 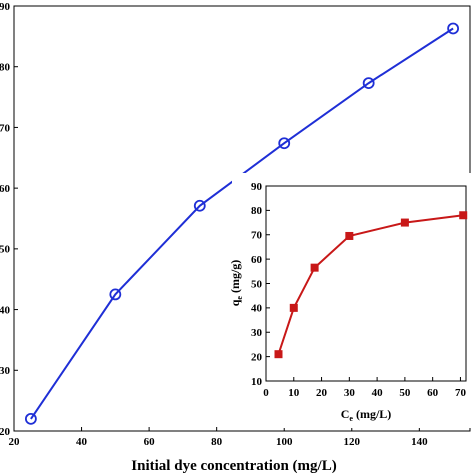 I want to click on inset-x-tick-label: 70, so click(x=461, y=393).